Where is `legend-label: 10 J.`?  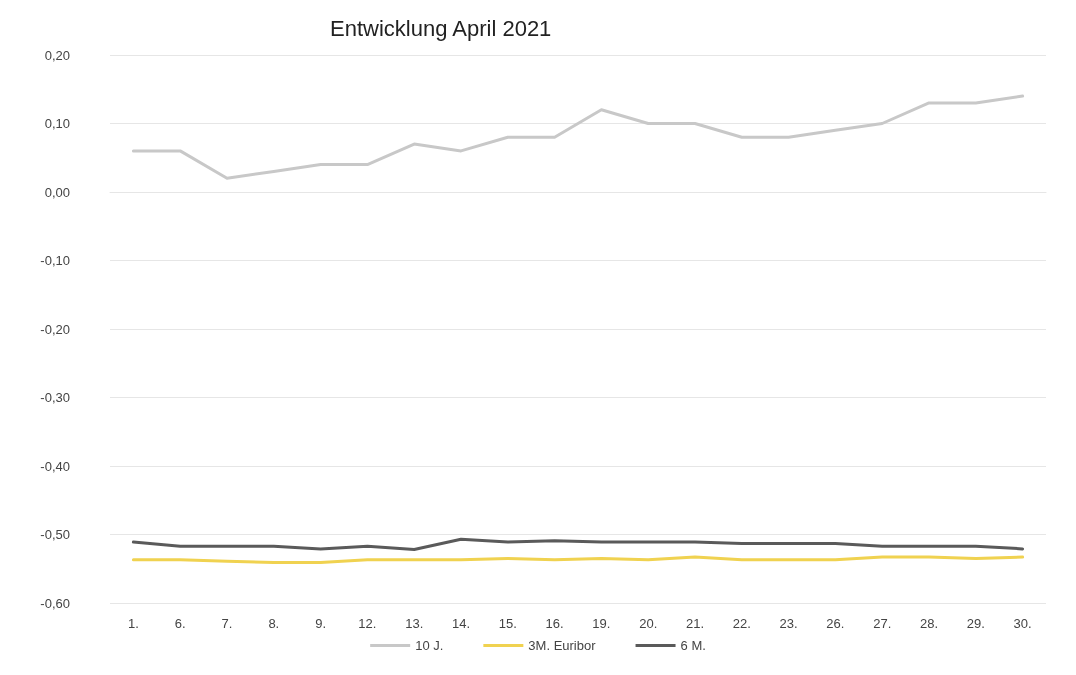
legend-label: 10 J. is located at coordinates (429, 645).